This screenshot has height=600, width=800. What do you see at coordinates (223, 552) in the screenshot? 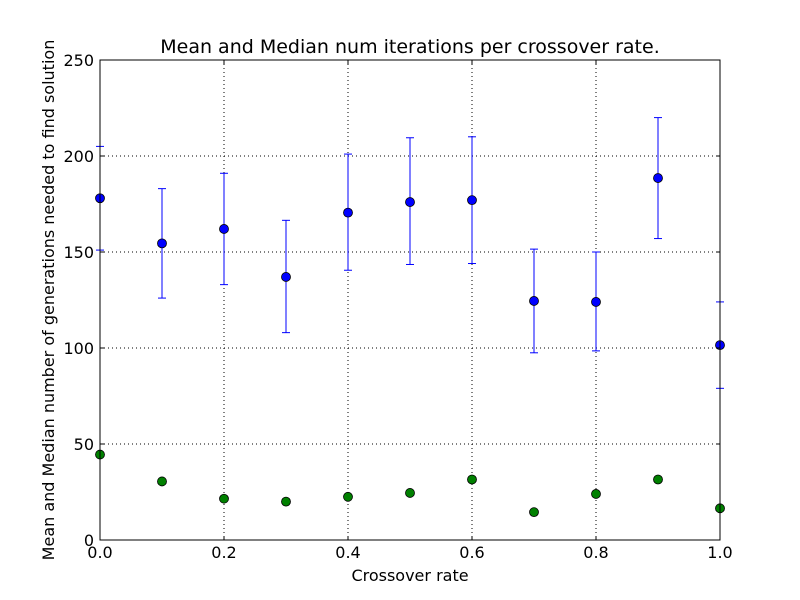
I see `x-tick-label: 0.2` at bounding box center [223, 552].